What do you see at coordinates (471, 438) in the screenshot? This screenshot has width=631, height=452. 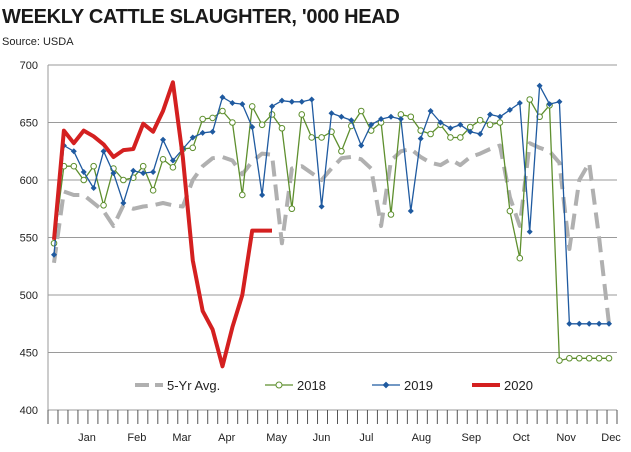 I see `x-tick-label: Sep` at bounding box center [471, 438].